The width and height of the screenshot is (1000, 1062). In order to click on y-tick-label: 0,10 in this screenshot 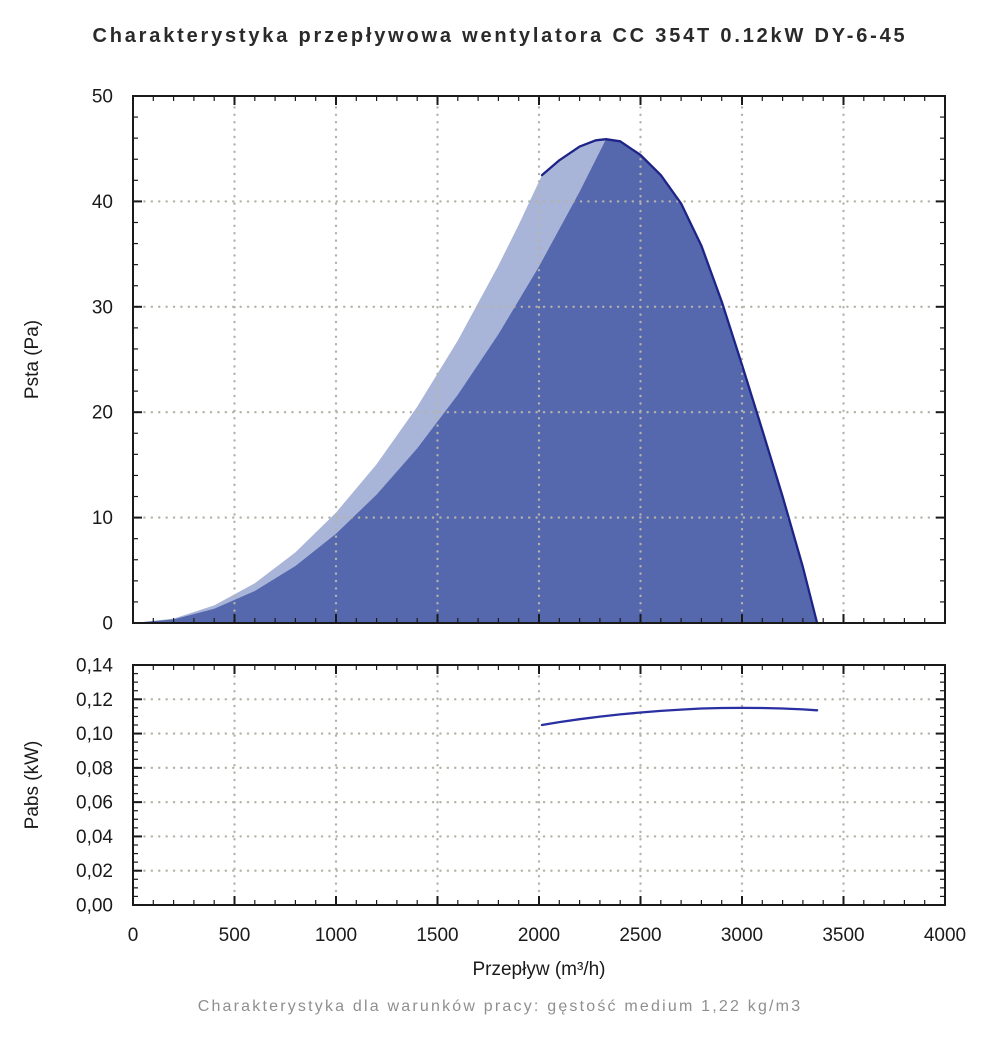, I will do `click(94, 734)`.